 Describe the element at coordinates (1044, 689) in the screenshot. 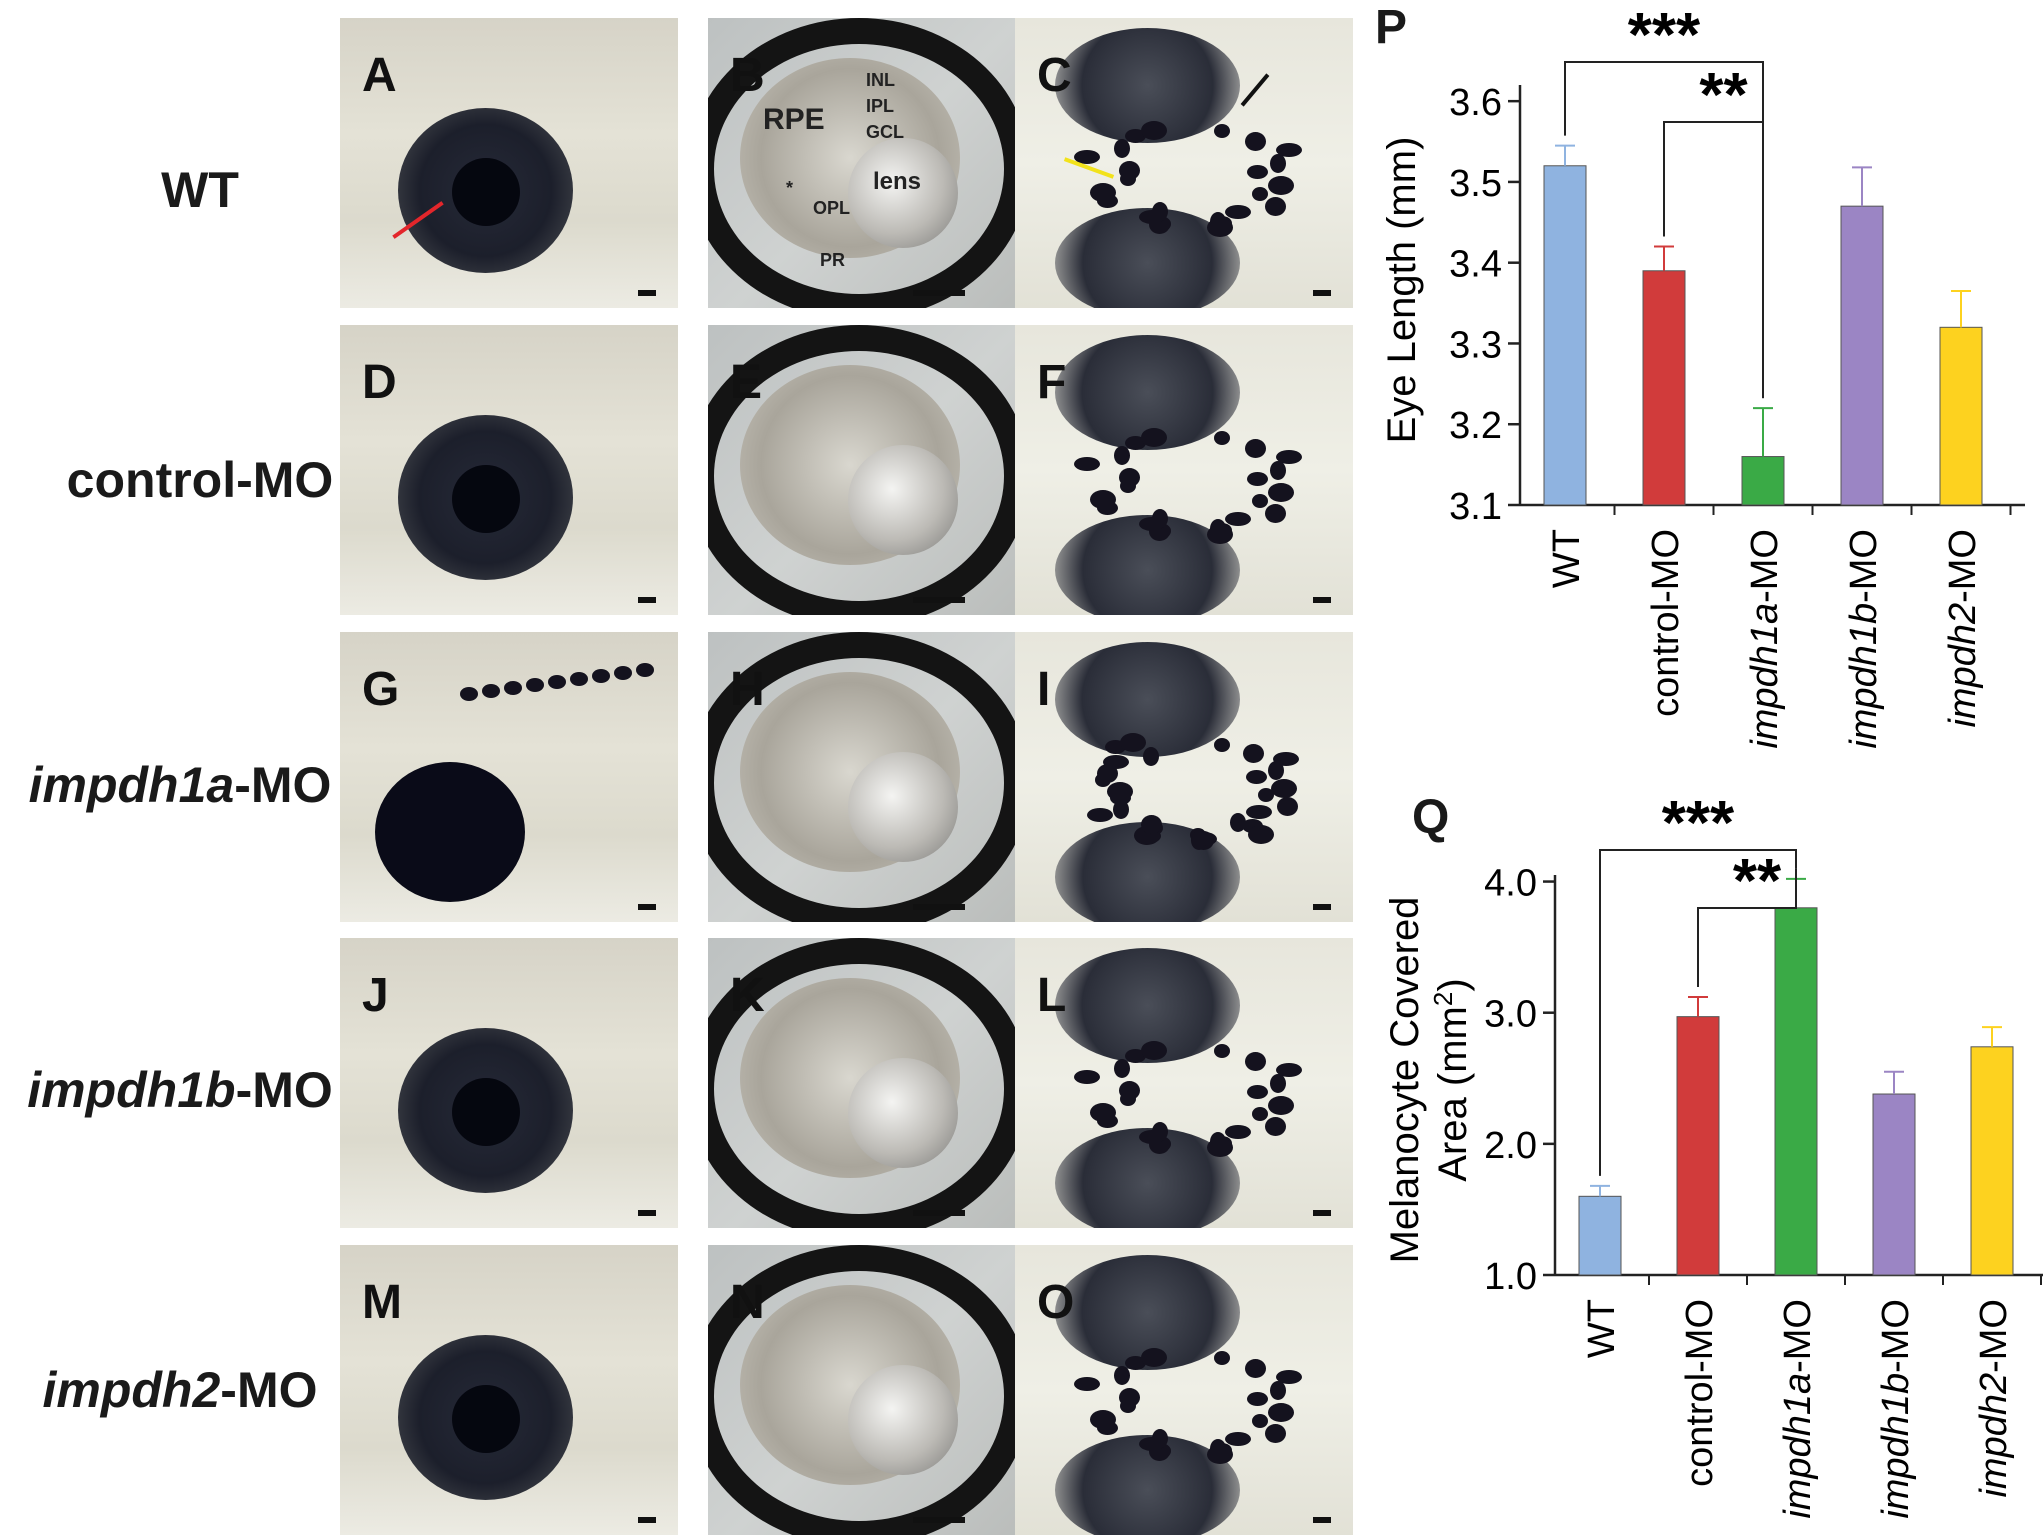

I see `panel-letter: I` at that location.